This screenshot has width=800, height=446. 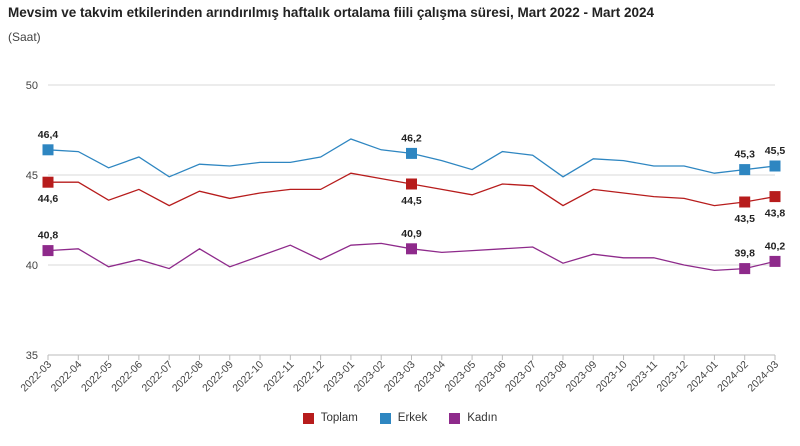 I want to click on data-label: 44,6, so click(x=48, y=199).